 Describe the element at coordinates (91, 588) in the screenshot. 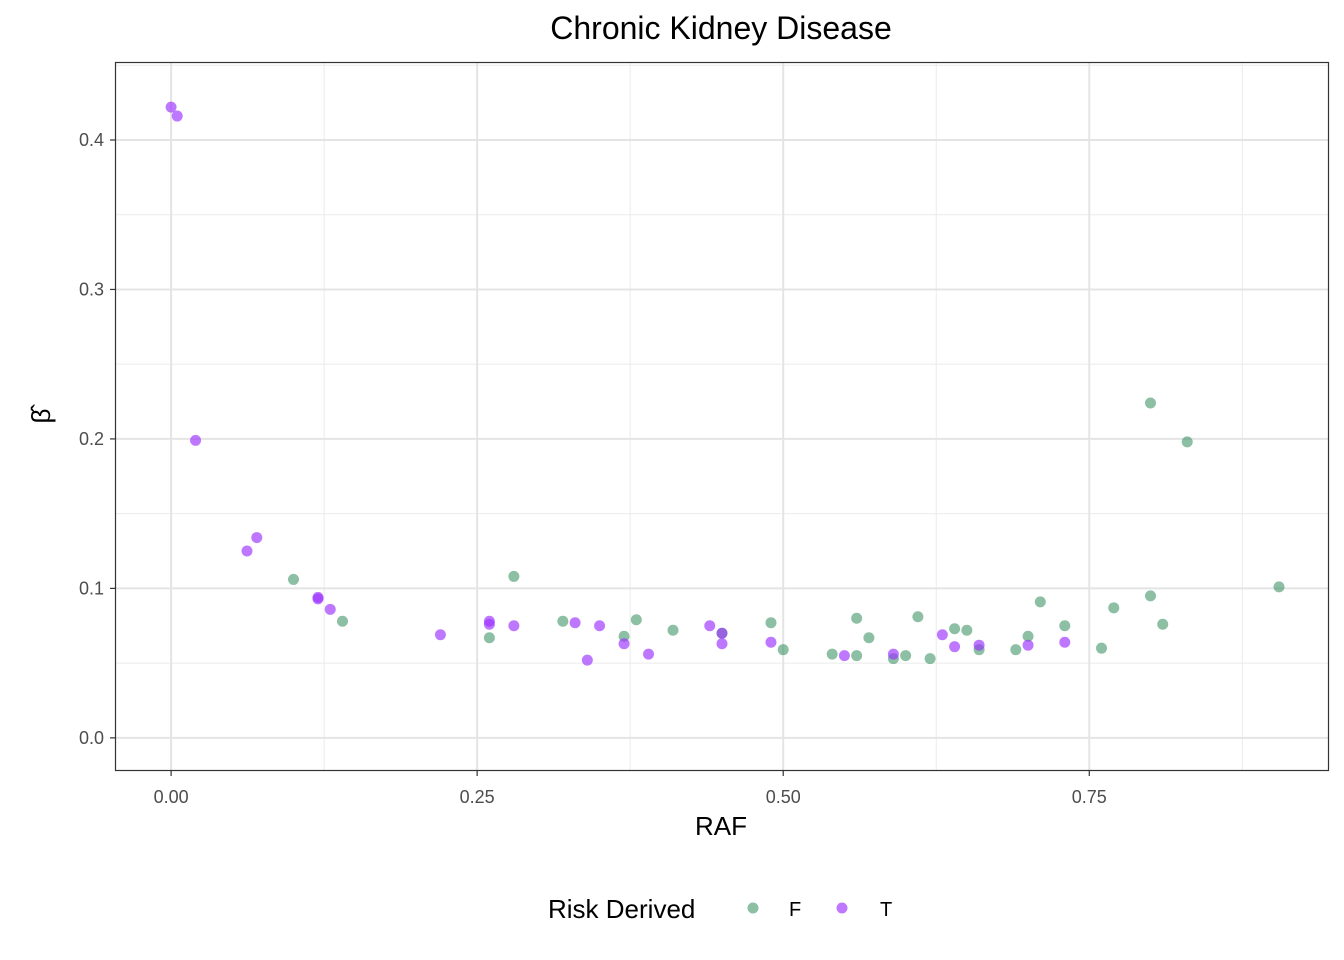

I see `y-tick-label: 0.1` at that location.